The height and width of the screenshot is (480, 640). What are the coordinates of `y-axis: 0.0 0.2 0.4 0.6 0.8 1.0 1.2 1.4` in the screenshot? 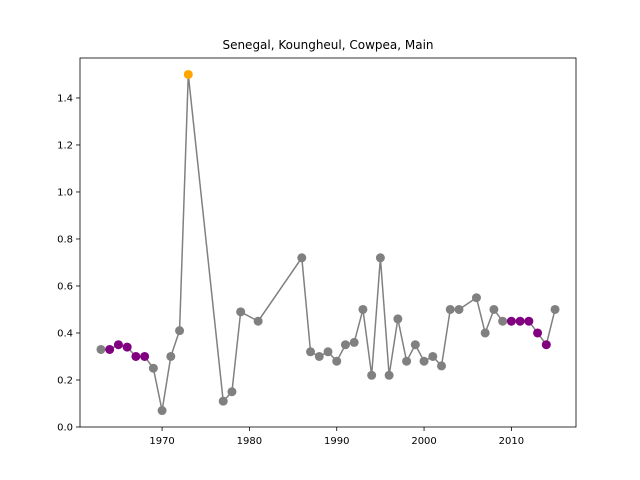 It's located at (68, 263).